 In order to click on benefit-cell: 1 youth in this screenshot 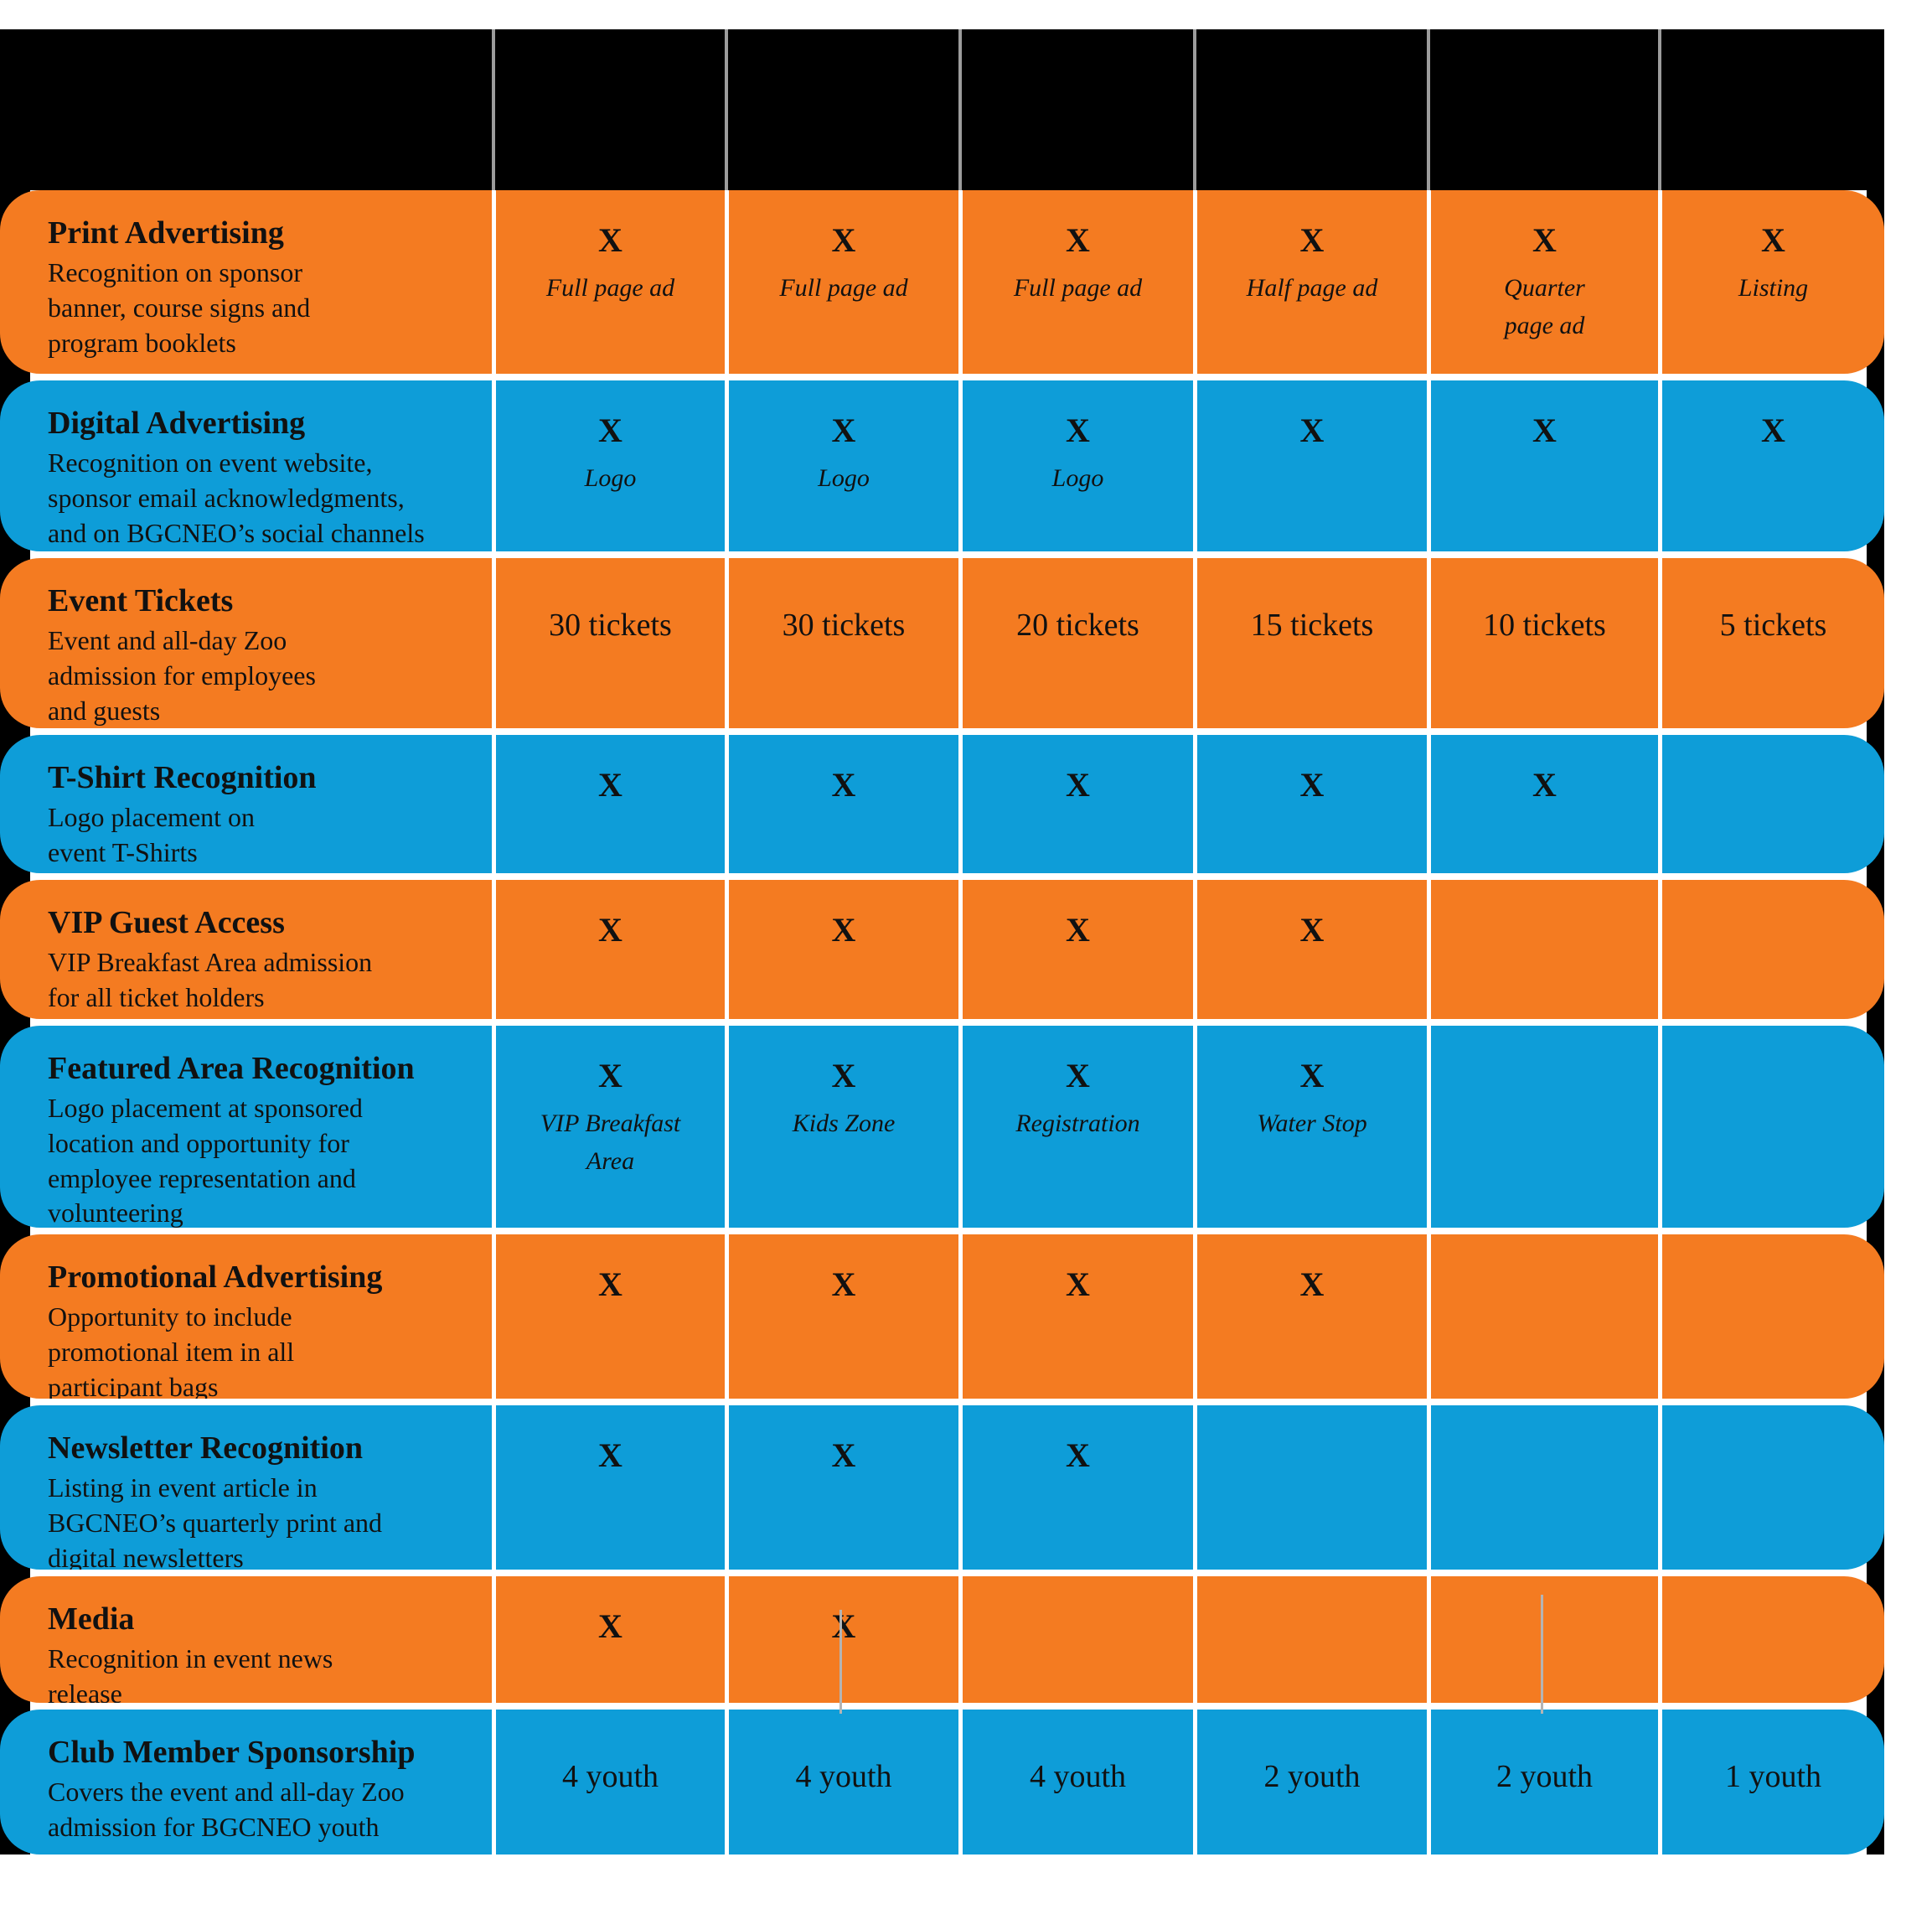, I will do `click(1771, 1782)`.